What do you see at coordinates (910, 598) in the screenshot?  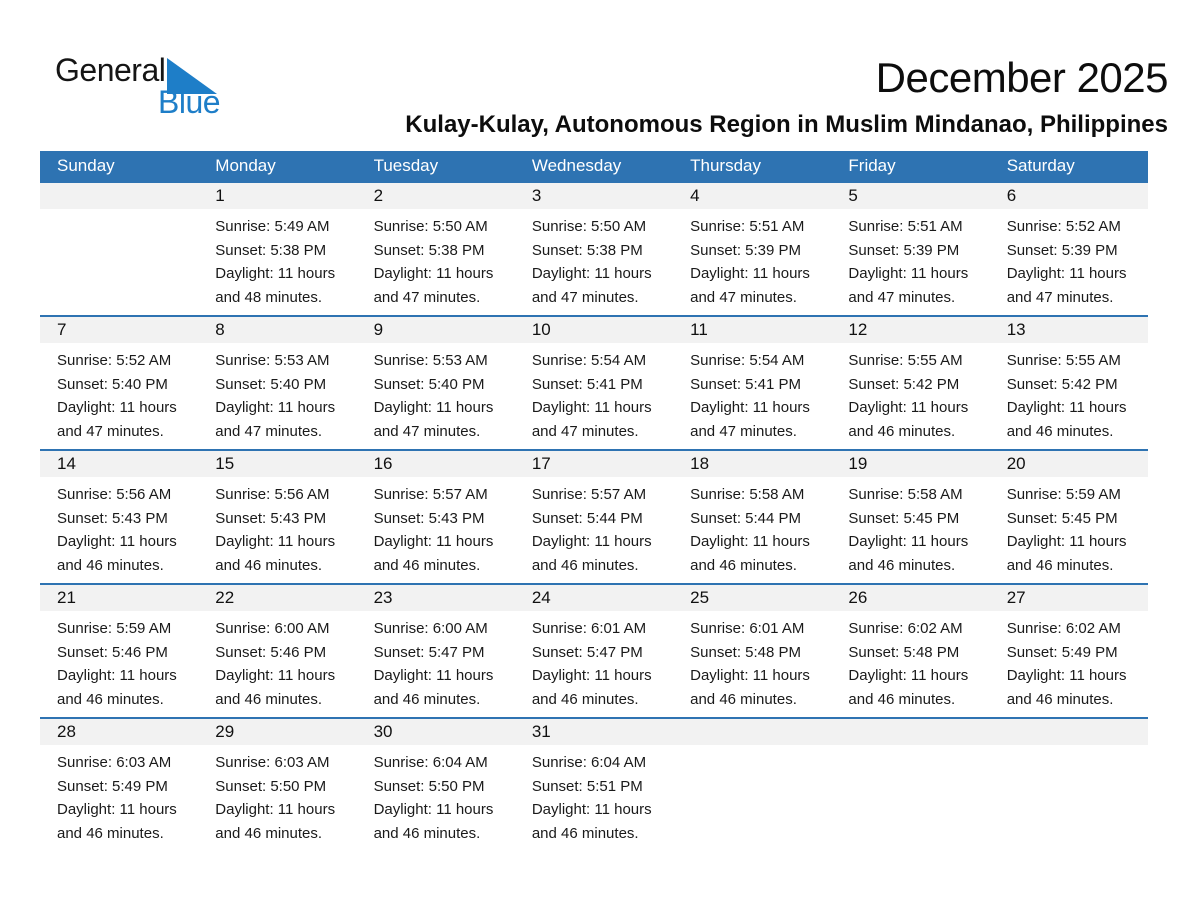 I see `date-number: 26` at bounding box center [910, 598].